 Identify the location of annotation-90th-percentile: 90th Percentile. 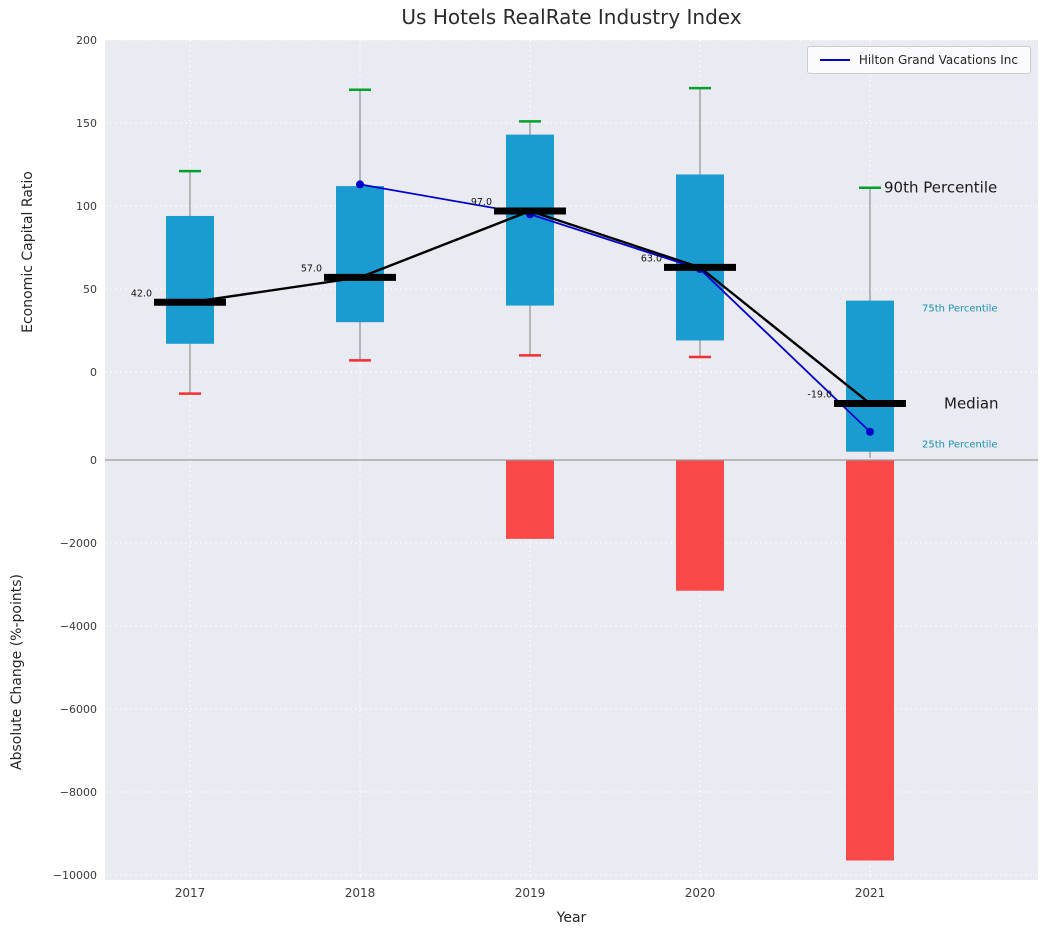
(940, 188).